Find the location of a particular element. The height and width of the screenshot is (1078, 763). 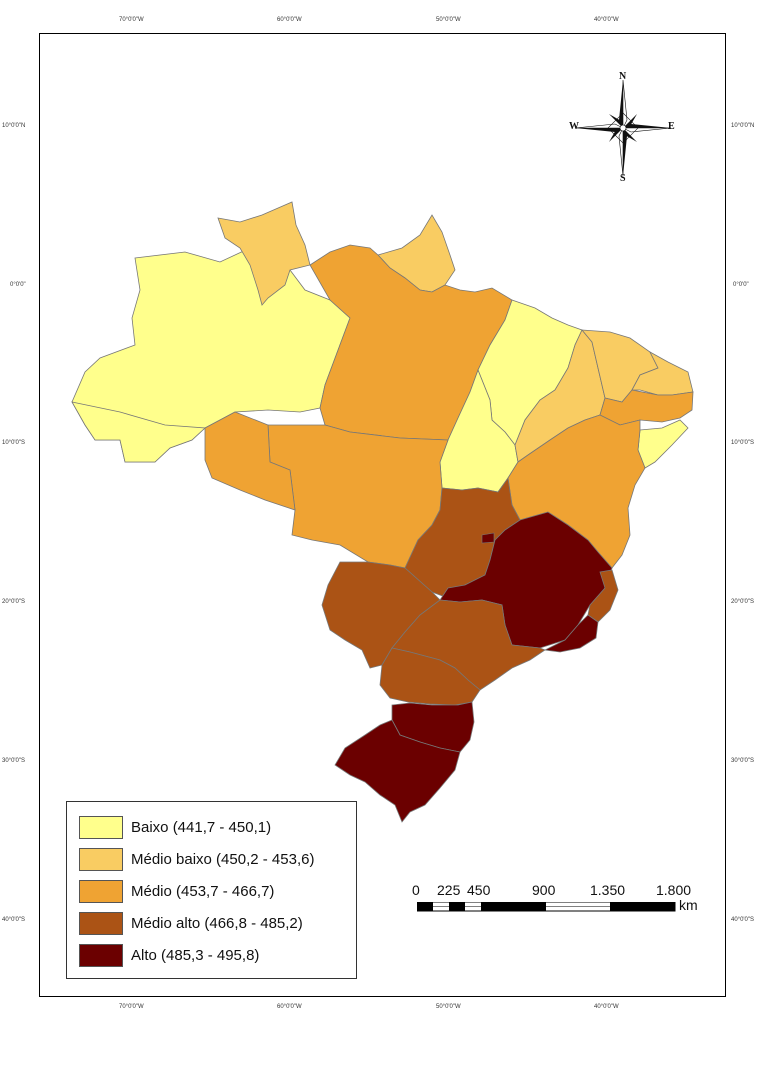

lat-label-right-30s: 30°0'0"S is located at coordinates (743, 761).